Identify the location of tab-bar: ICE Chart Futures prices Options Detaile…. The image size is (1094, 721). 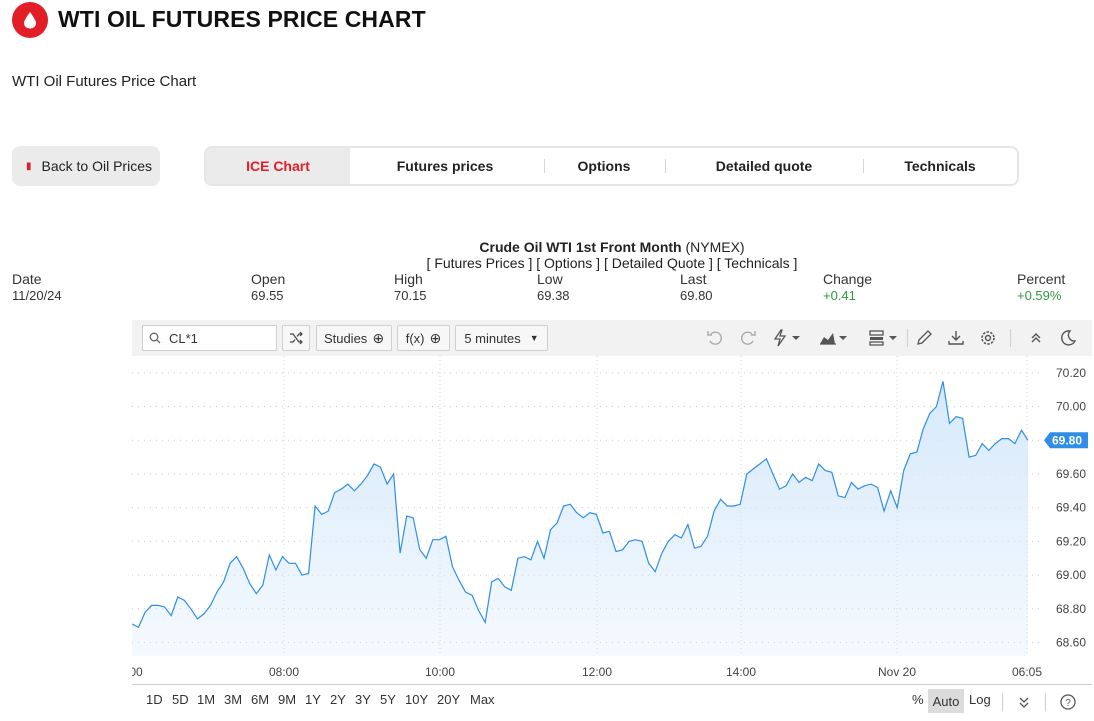
(611, 166).